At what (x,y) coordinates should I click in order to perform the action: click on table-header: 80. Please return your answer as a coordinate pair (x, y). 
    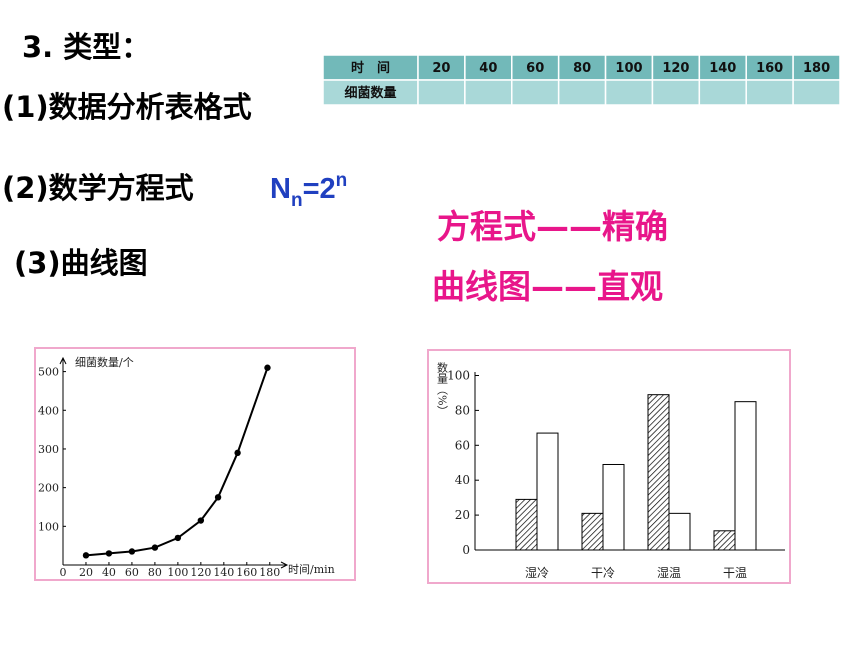
    Looking at the image, I should click on (582, 68).